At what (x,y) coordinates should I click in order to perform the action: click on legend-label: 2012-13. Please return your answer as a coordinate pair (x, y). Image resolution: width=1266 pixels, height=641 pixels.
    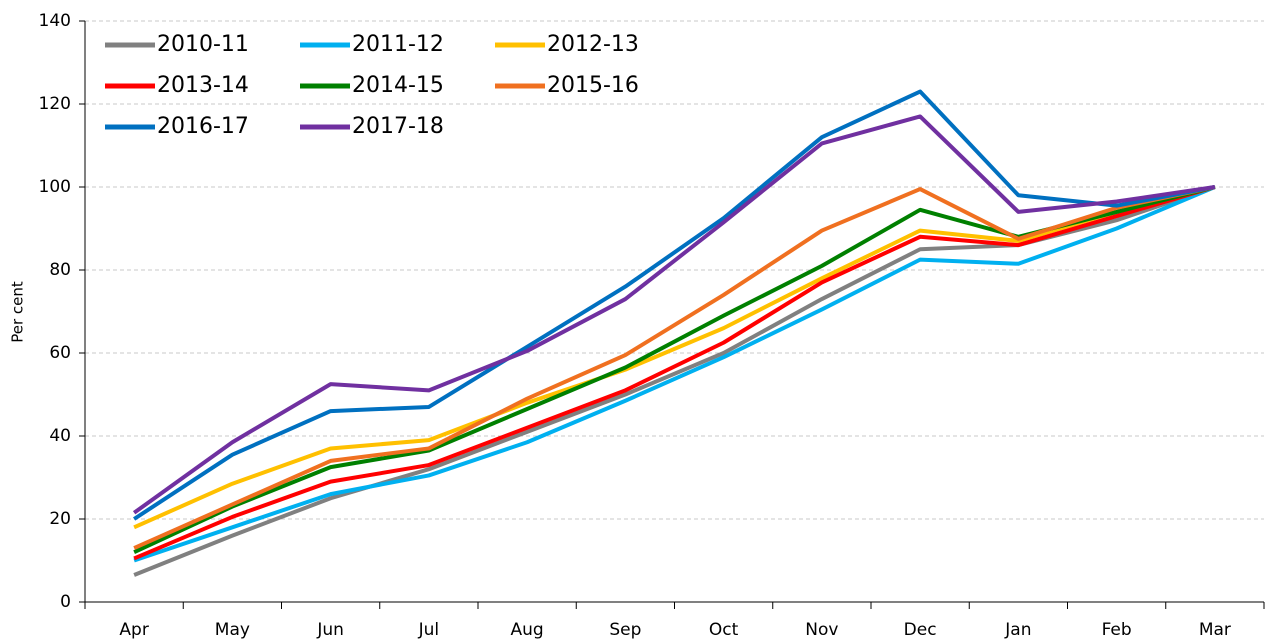
    Looking at the image, I should click on (593, 44).